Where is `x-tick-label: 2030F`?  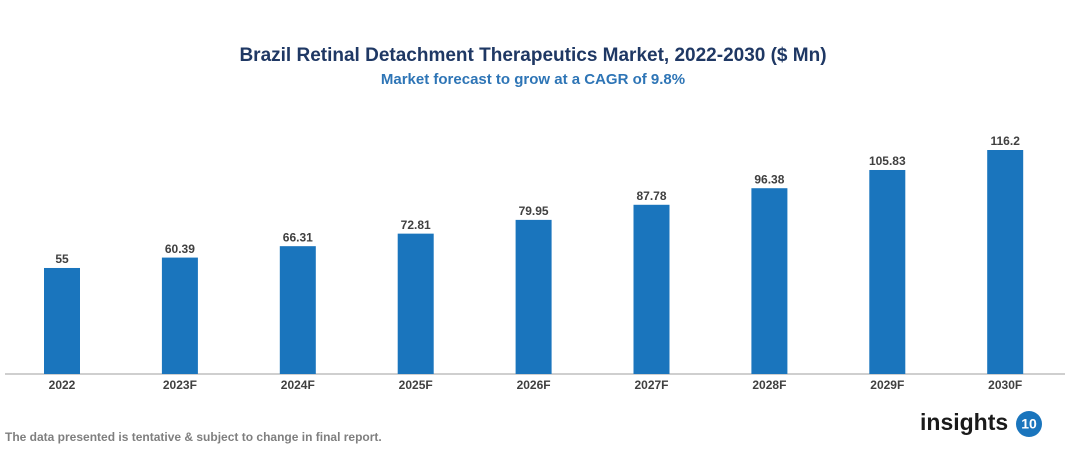
x-tick-label: 2030F is located at coordinates (1005, 385).